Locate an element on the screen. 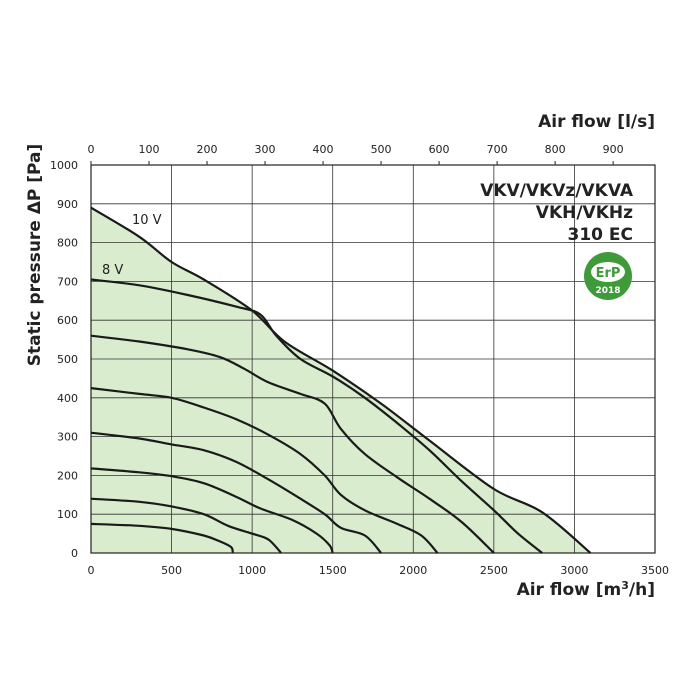 This screenshot has width=700, height=700. x2-tick-label: 0 is located at coordinates (91, 149).